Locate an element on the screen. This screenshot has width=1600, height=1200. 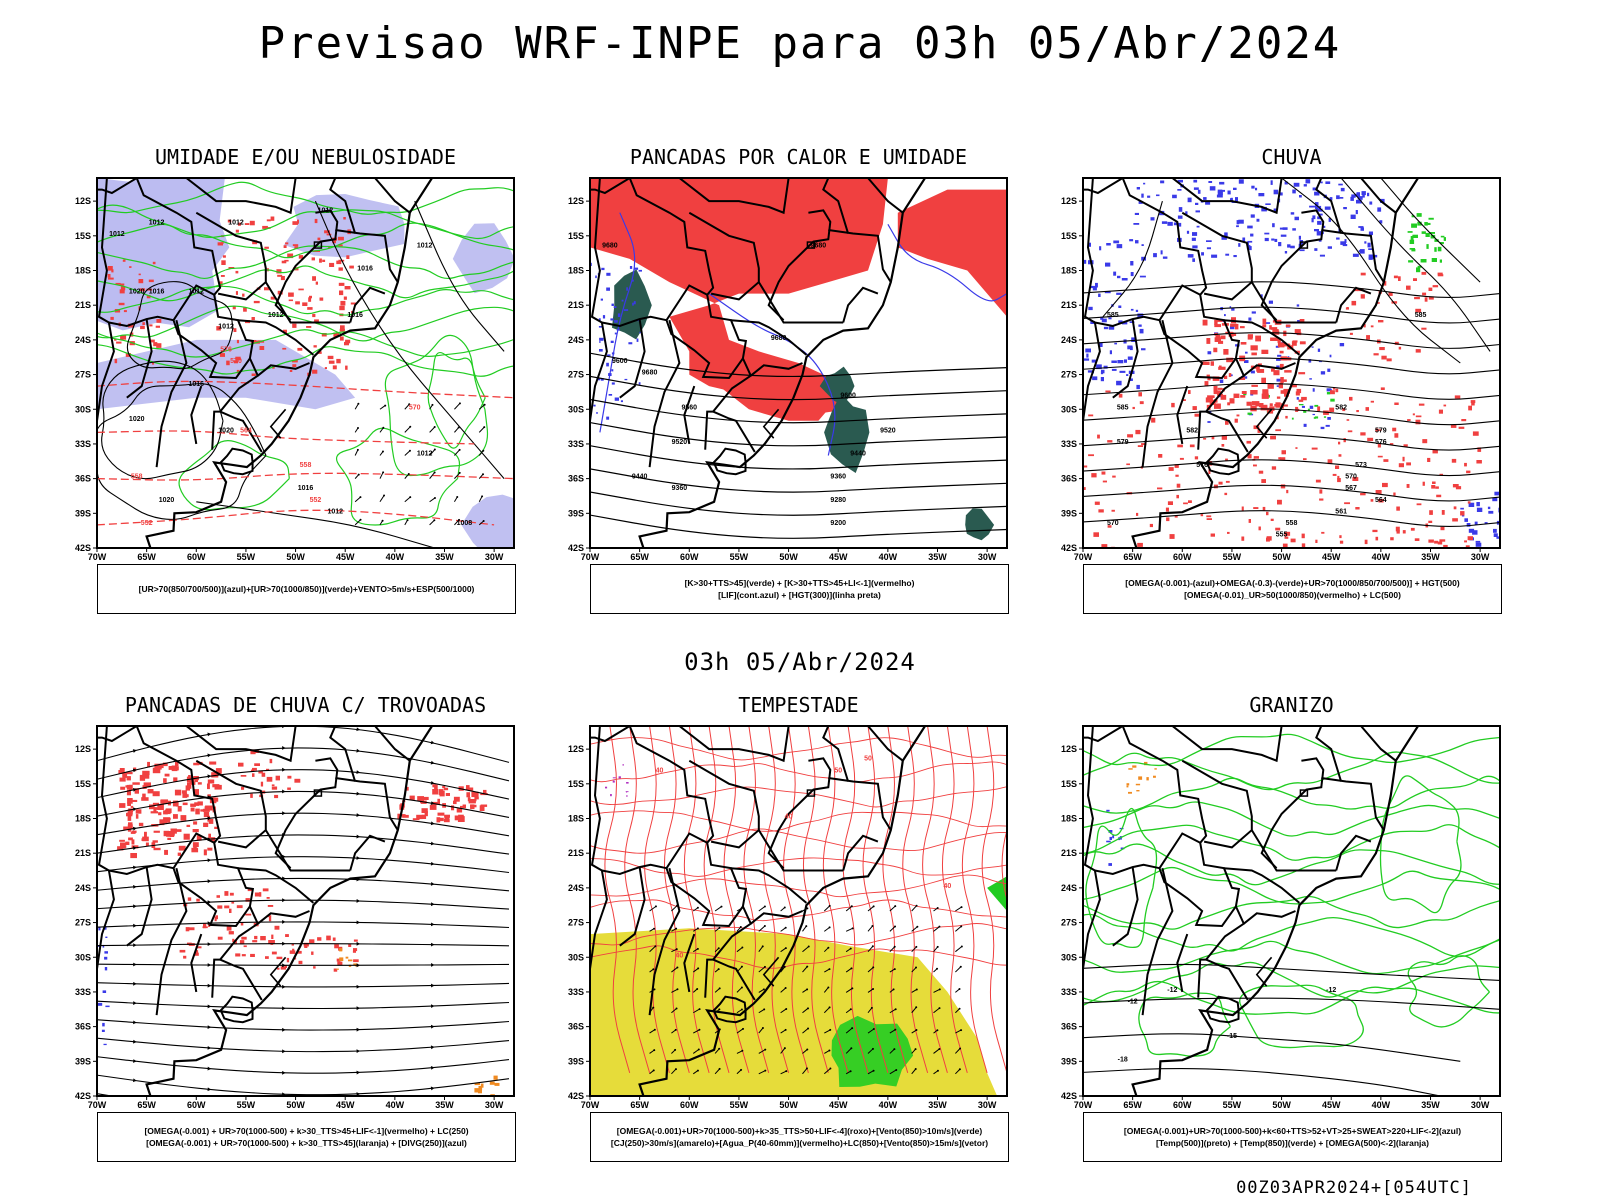
panel-title: GRANIZO is located at coordinates (1291, 705).